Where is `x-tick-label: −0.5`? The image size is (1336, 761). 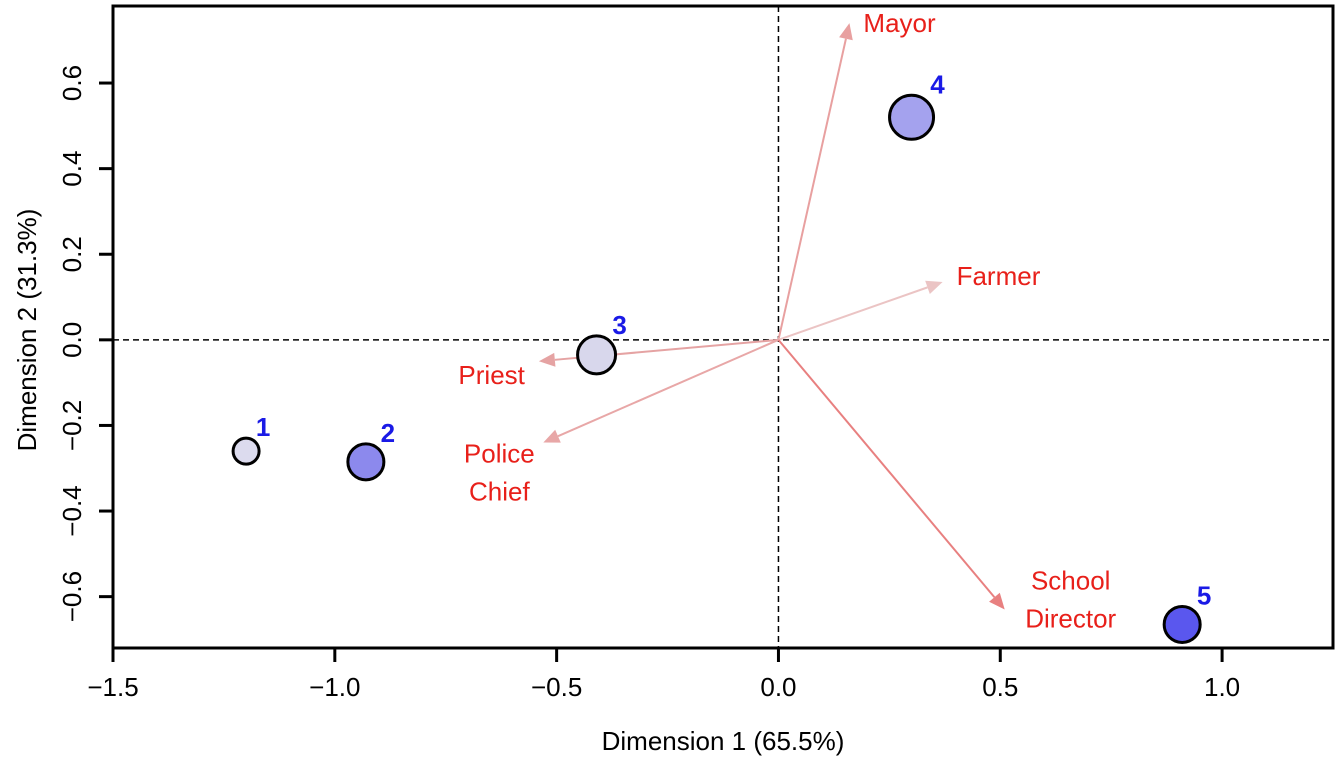
x-tick-label: −0.5 is located at coordinates (556, 687).